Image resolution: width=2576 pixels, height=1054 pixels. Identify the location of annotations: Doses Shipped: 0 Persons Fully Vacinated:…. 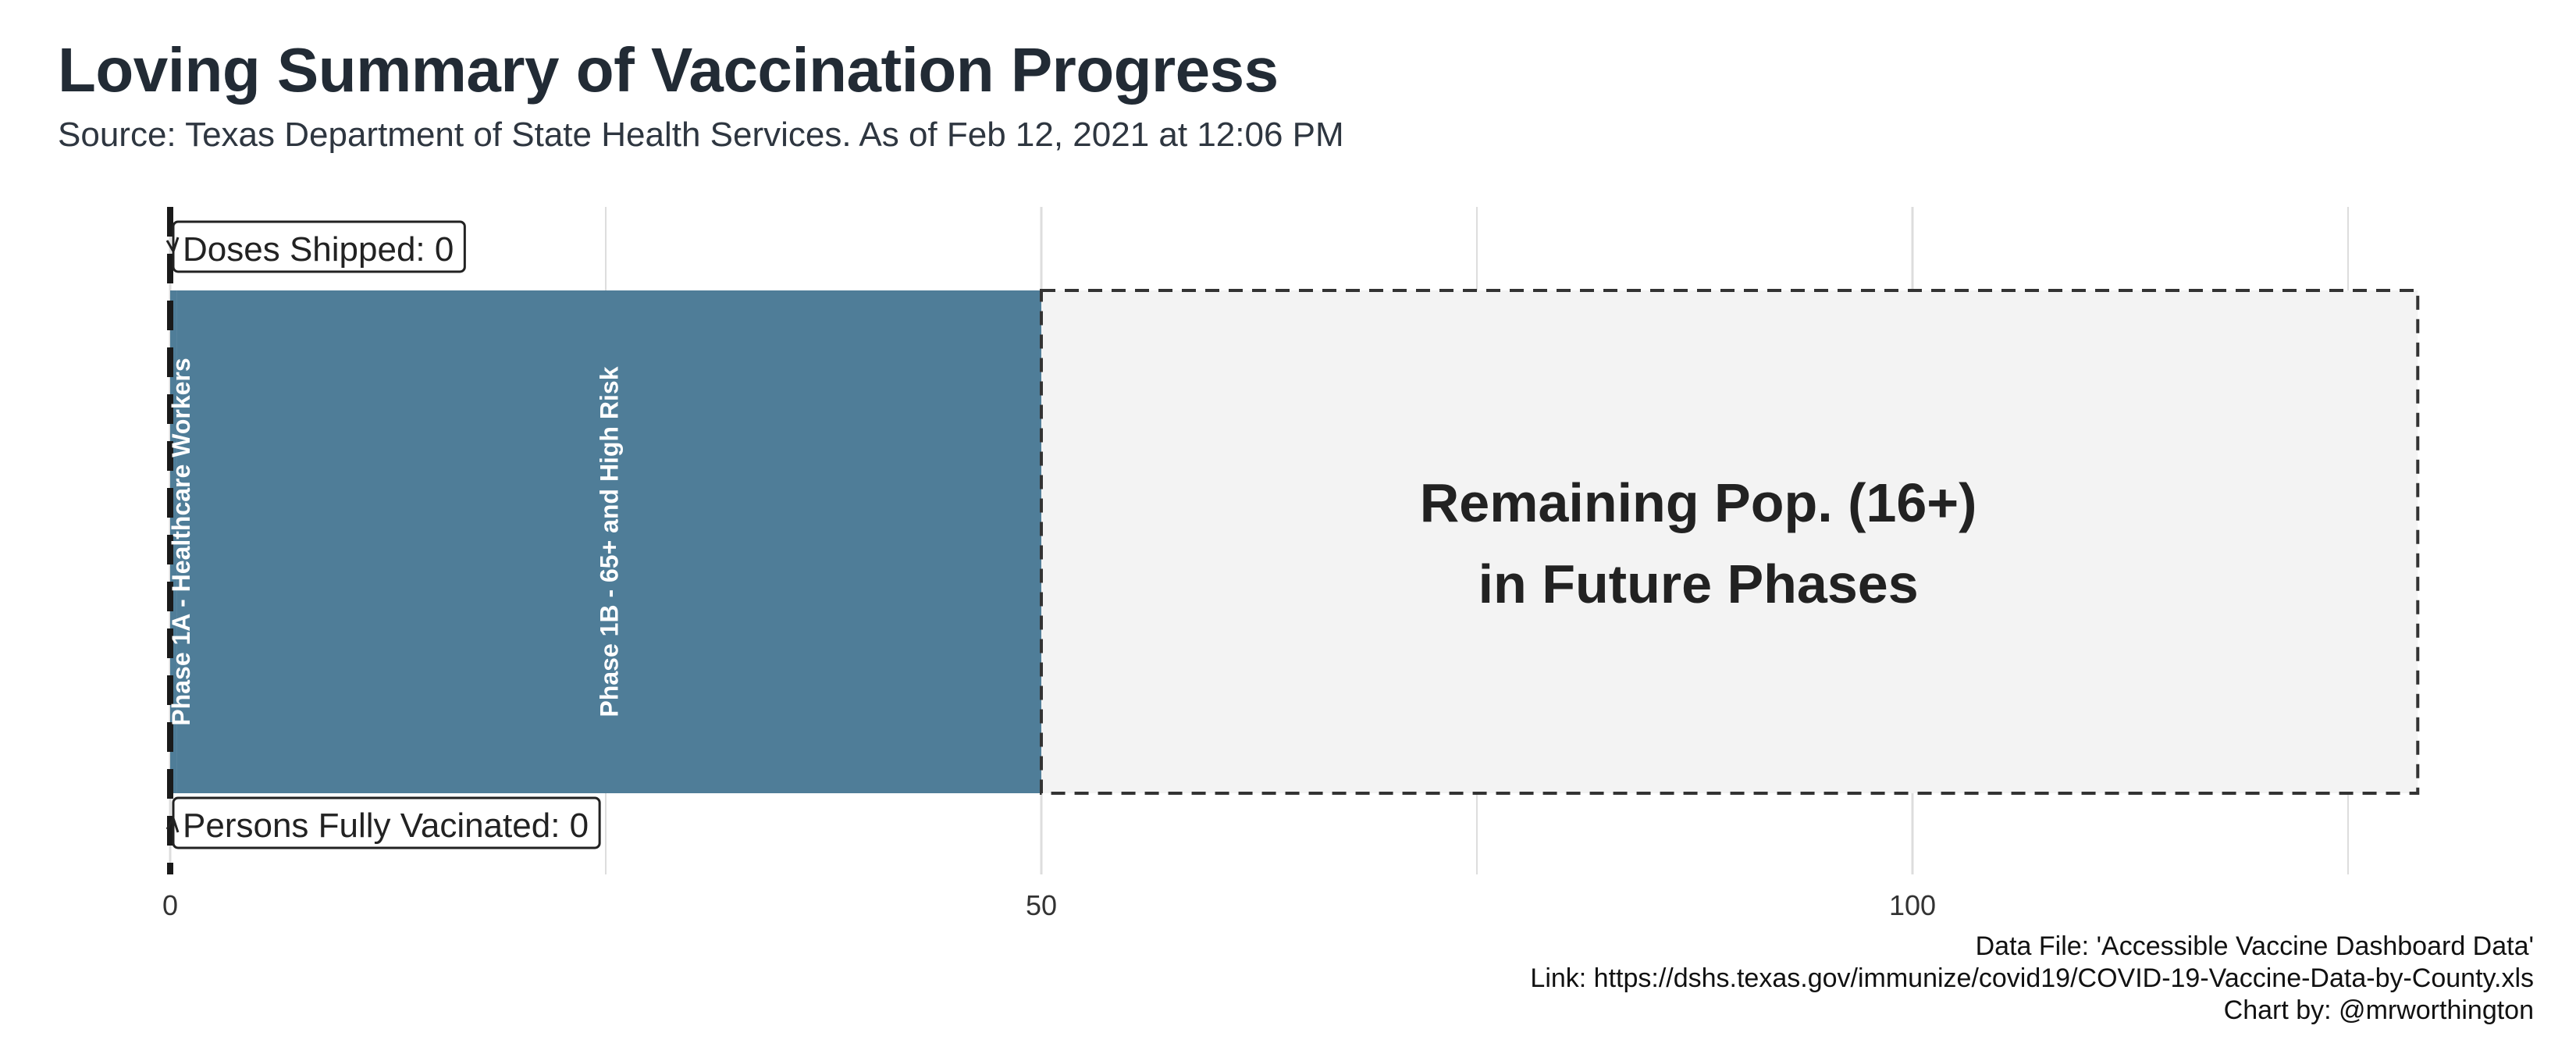
(383, 534).